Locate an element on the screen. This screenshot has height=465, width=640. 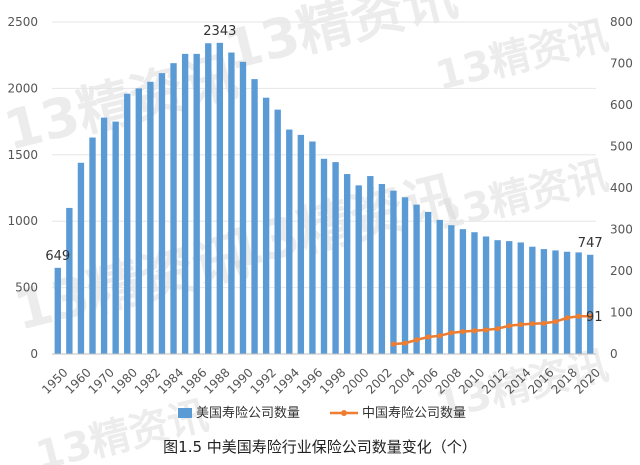
y-left-tick-label: 2500 is located at coordinates (22, 22).